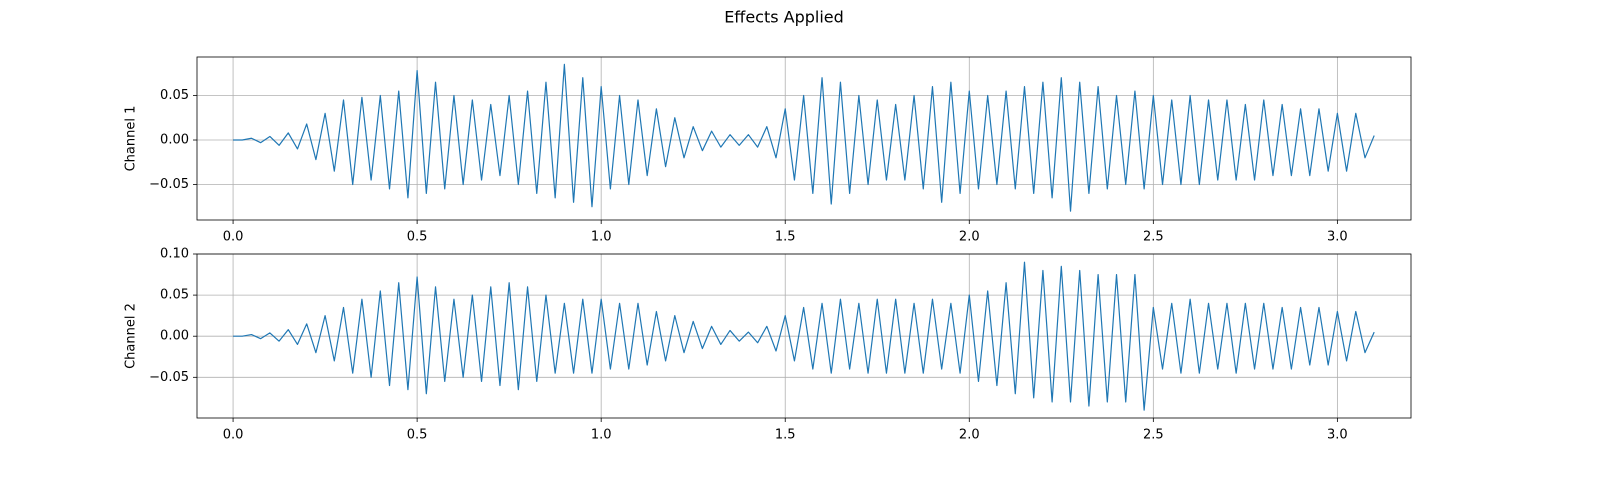 This screenshot has height=480, width=1600. What do you see at coordinates (131, 139) in the screenshot?
I see `y-axis-label: Channel 1` at bounding box center [131, 139].